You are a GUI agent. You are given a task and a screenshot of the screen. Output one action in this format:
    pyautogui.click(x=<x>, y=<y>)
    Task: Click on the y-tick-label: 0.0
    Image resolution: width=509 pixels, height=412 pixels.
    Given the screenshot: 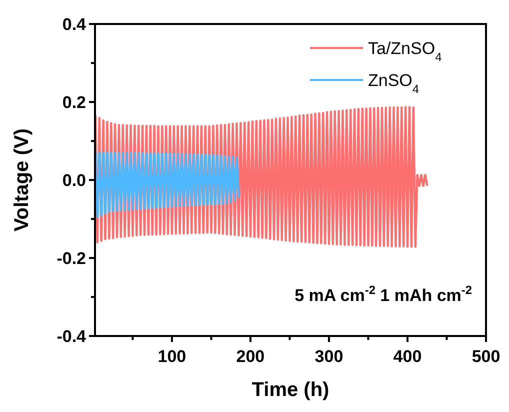 What is the action you would take?
    pyautogui.click(x=74, y=180)
    